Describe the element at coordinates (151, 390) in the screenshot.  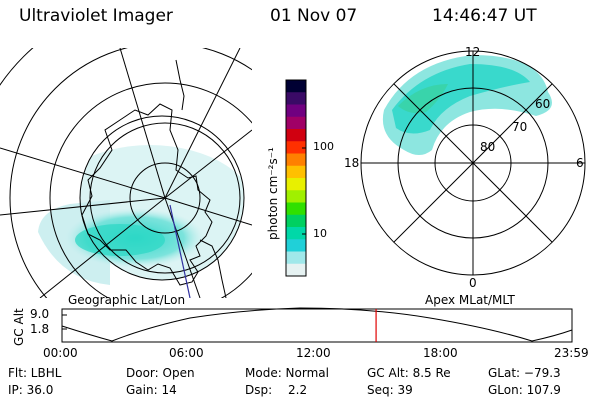
I see `info-gain: Gain: 14` at that location.